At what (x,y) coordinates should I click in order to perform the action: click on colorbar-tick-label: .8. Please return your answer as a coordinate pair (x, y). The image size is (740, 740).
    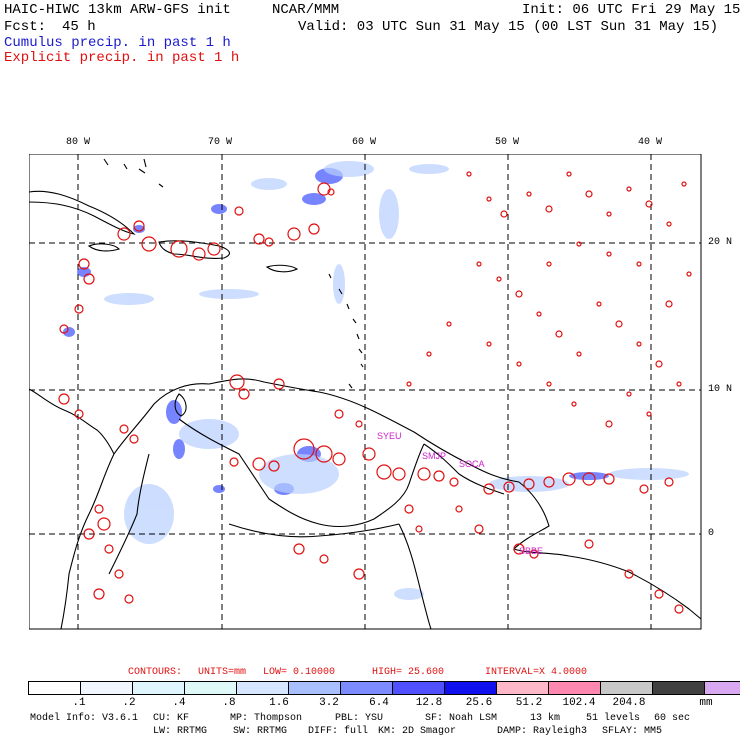
    Looking at the image, I should click on (229, 703).